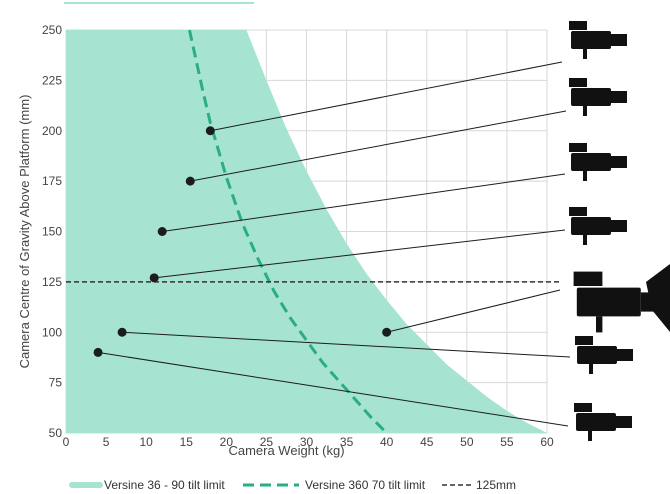  I want to click on y-tick-label: 175, so click(52, 181).